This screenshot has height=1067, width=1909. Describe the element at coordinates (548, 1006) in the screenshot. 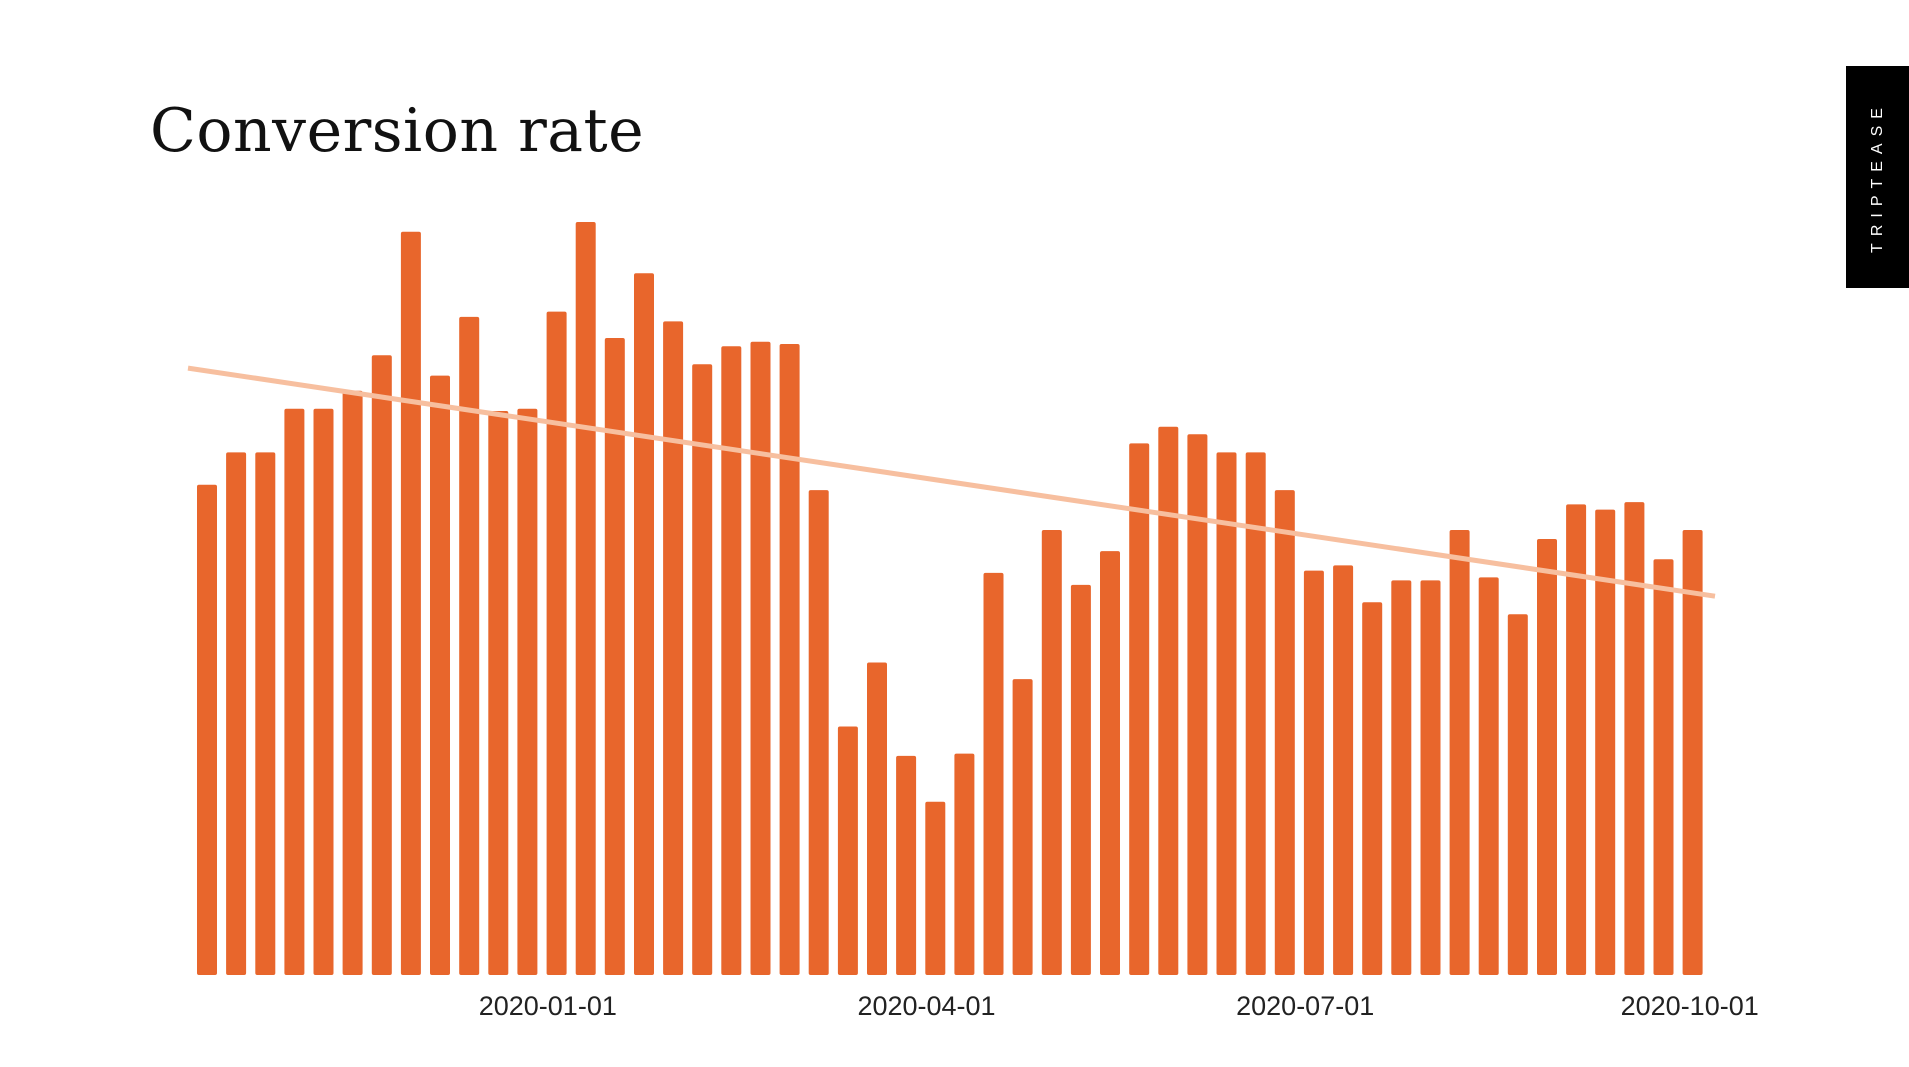

I see `x-tick-label: 2020-01-01` at that location.